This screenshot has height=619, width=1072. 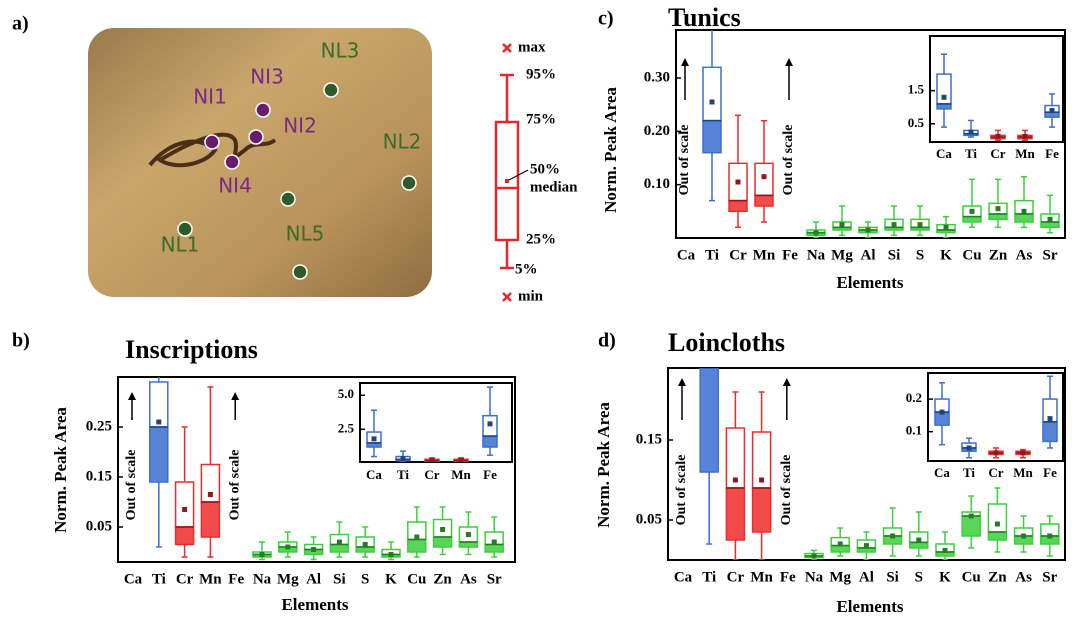 What do you see at coordinates (914, 397) in the screenshot?
I see `y-tick-label: 0.2` at bounding box center [914, 397].